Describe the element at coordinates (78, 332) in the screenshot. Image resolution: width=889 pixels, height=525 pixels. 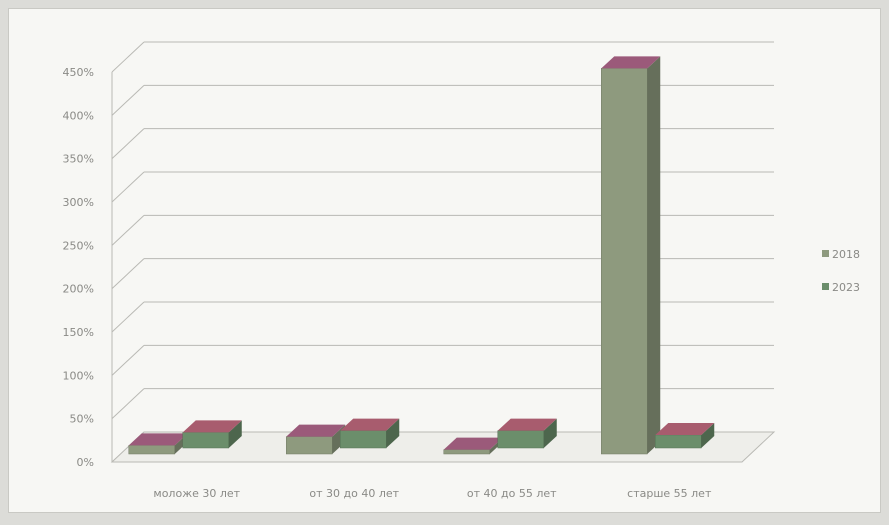
I see `y-tick-label: 150%` at that location.